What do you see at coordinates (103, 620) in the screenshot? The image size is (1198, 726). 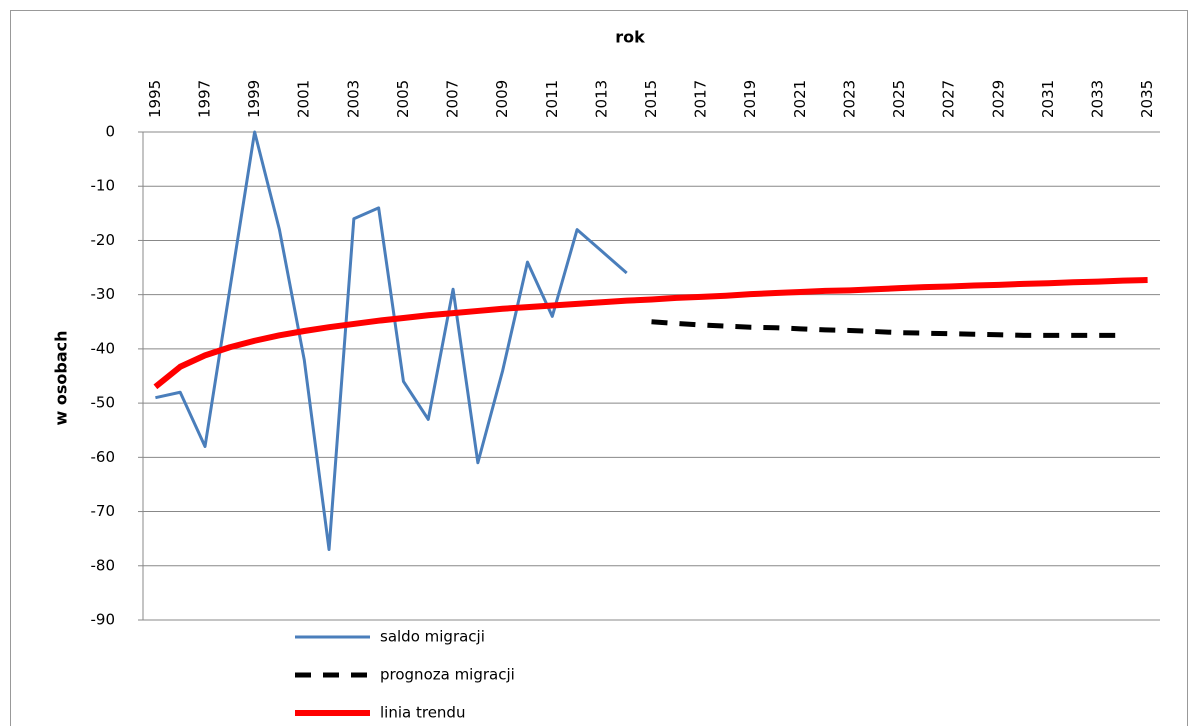 I see `y-tick-label: -90` at bounding box center [103, 620].